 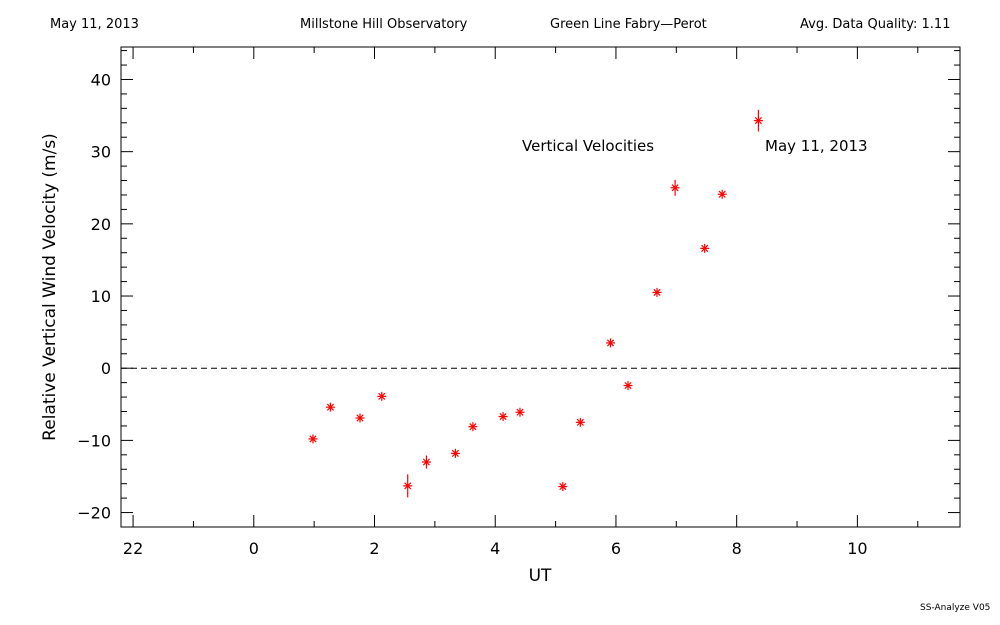 What do you see at coordinates (857, 548) in the screenshot?
I see `x-tick-label: 10` at bounding box center [857, 548].